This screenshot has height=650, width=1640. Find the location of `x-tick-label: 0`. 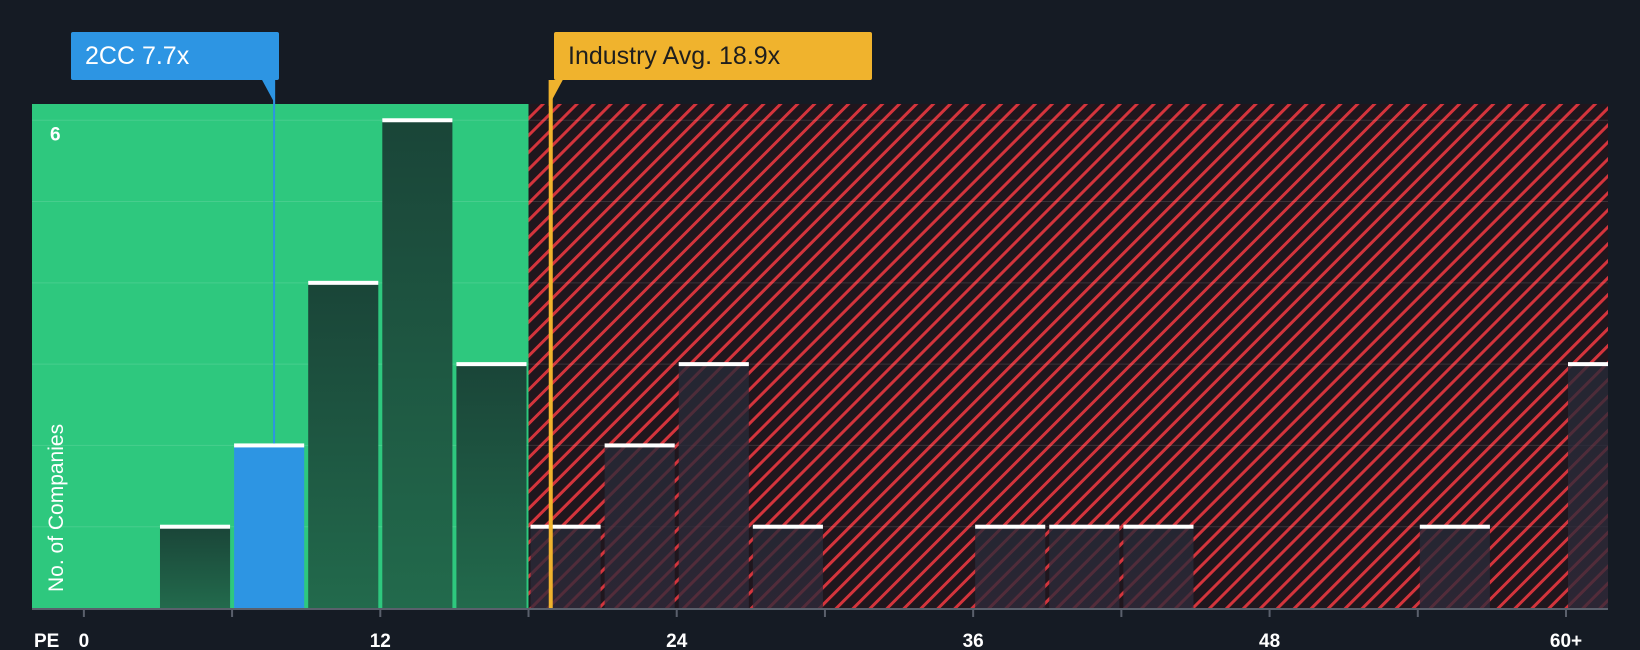

x-tick-label: 0 is located at coordinates (84, 640).